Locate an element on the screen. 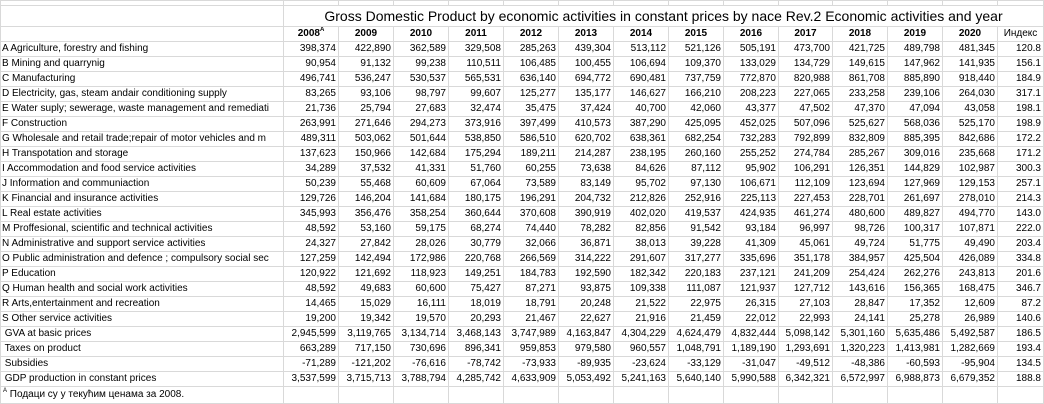  value-cell: 96,997 is located at coordinates (805, 229).